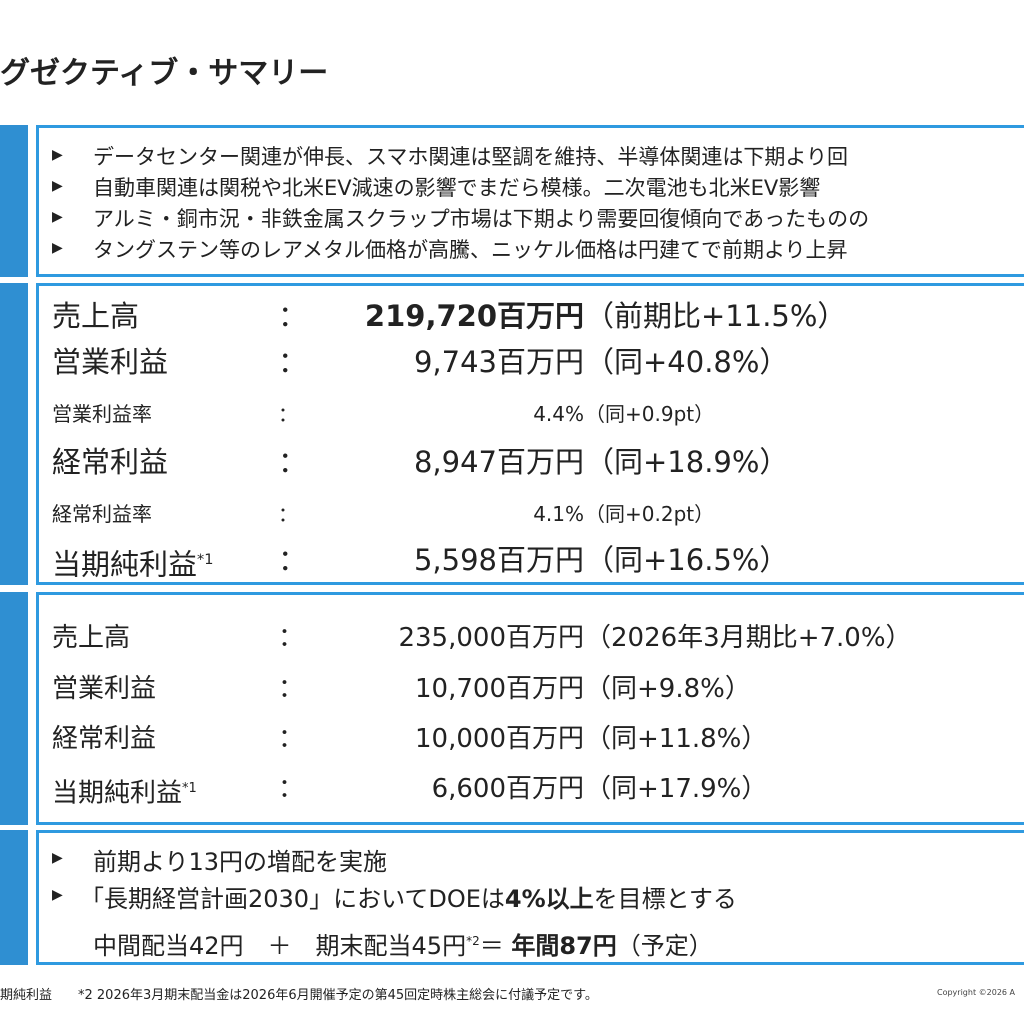  What do you see at coordinates (280, 946) in the screenshot?
I see `text: 中間配当42円 ＋ 期末配当45円` at bounding box center [280, 946].